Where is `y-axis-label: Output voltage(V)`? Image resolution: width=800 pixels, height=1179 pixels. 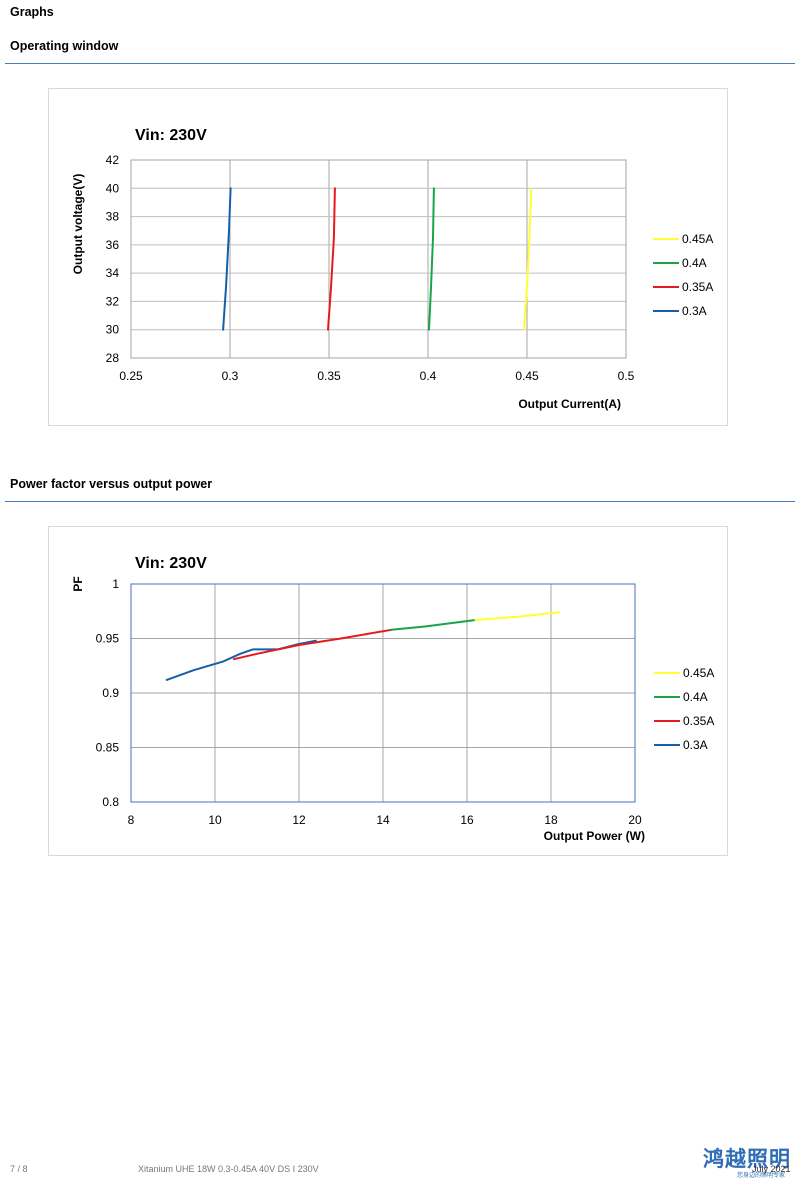
y-axis-label: Output voltage(V) is located at coordinates (78, 224).